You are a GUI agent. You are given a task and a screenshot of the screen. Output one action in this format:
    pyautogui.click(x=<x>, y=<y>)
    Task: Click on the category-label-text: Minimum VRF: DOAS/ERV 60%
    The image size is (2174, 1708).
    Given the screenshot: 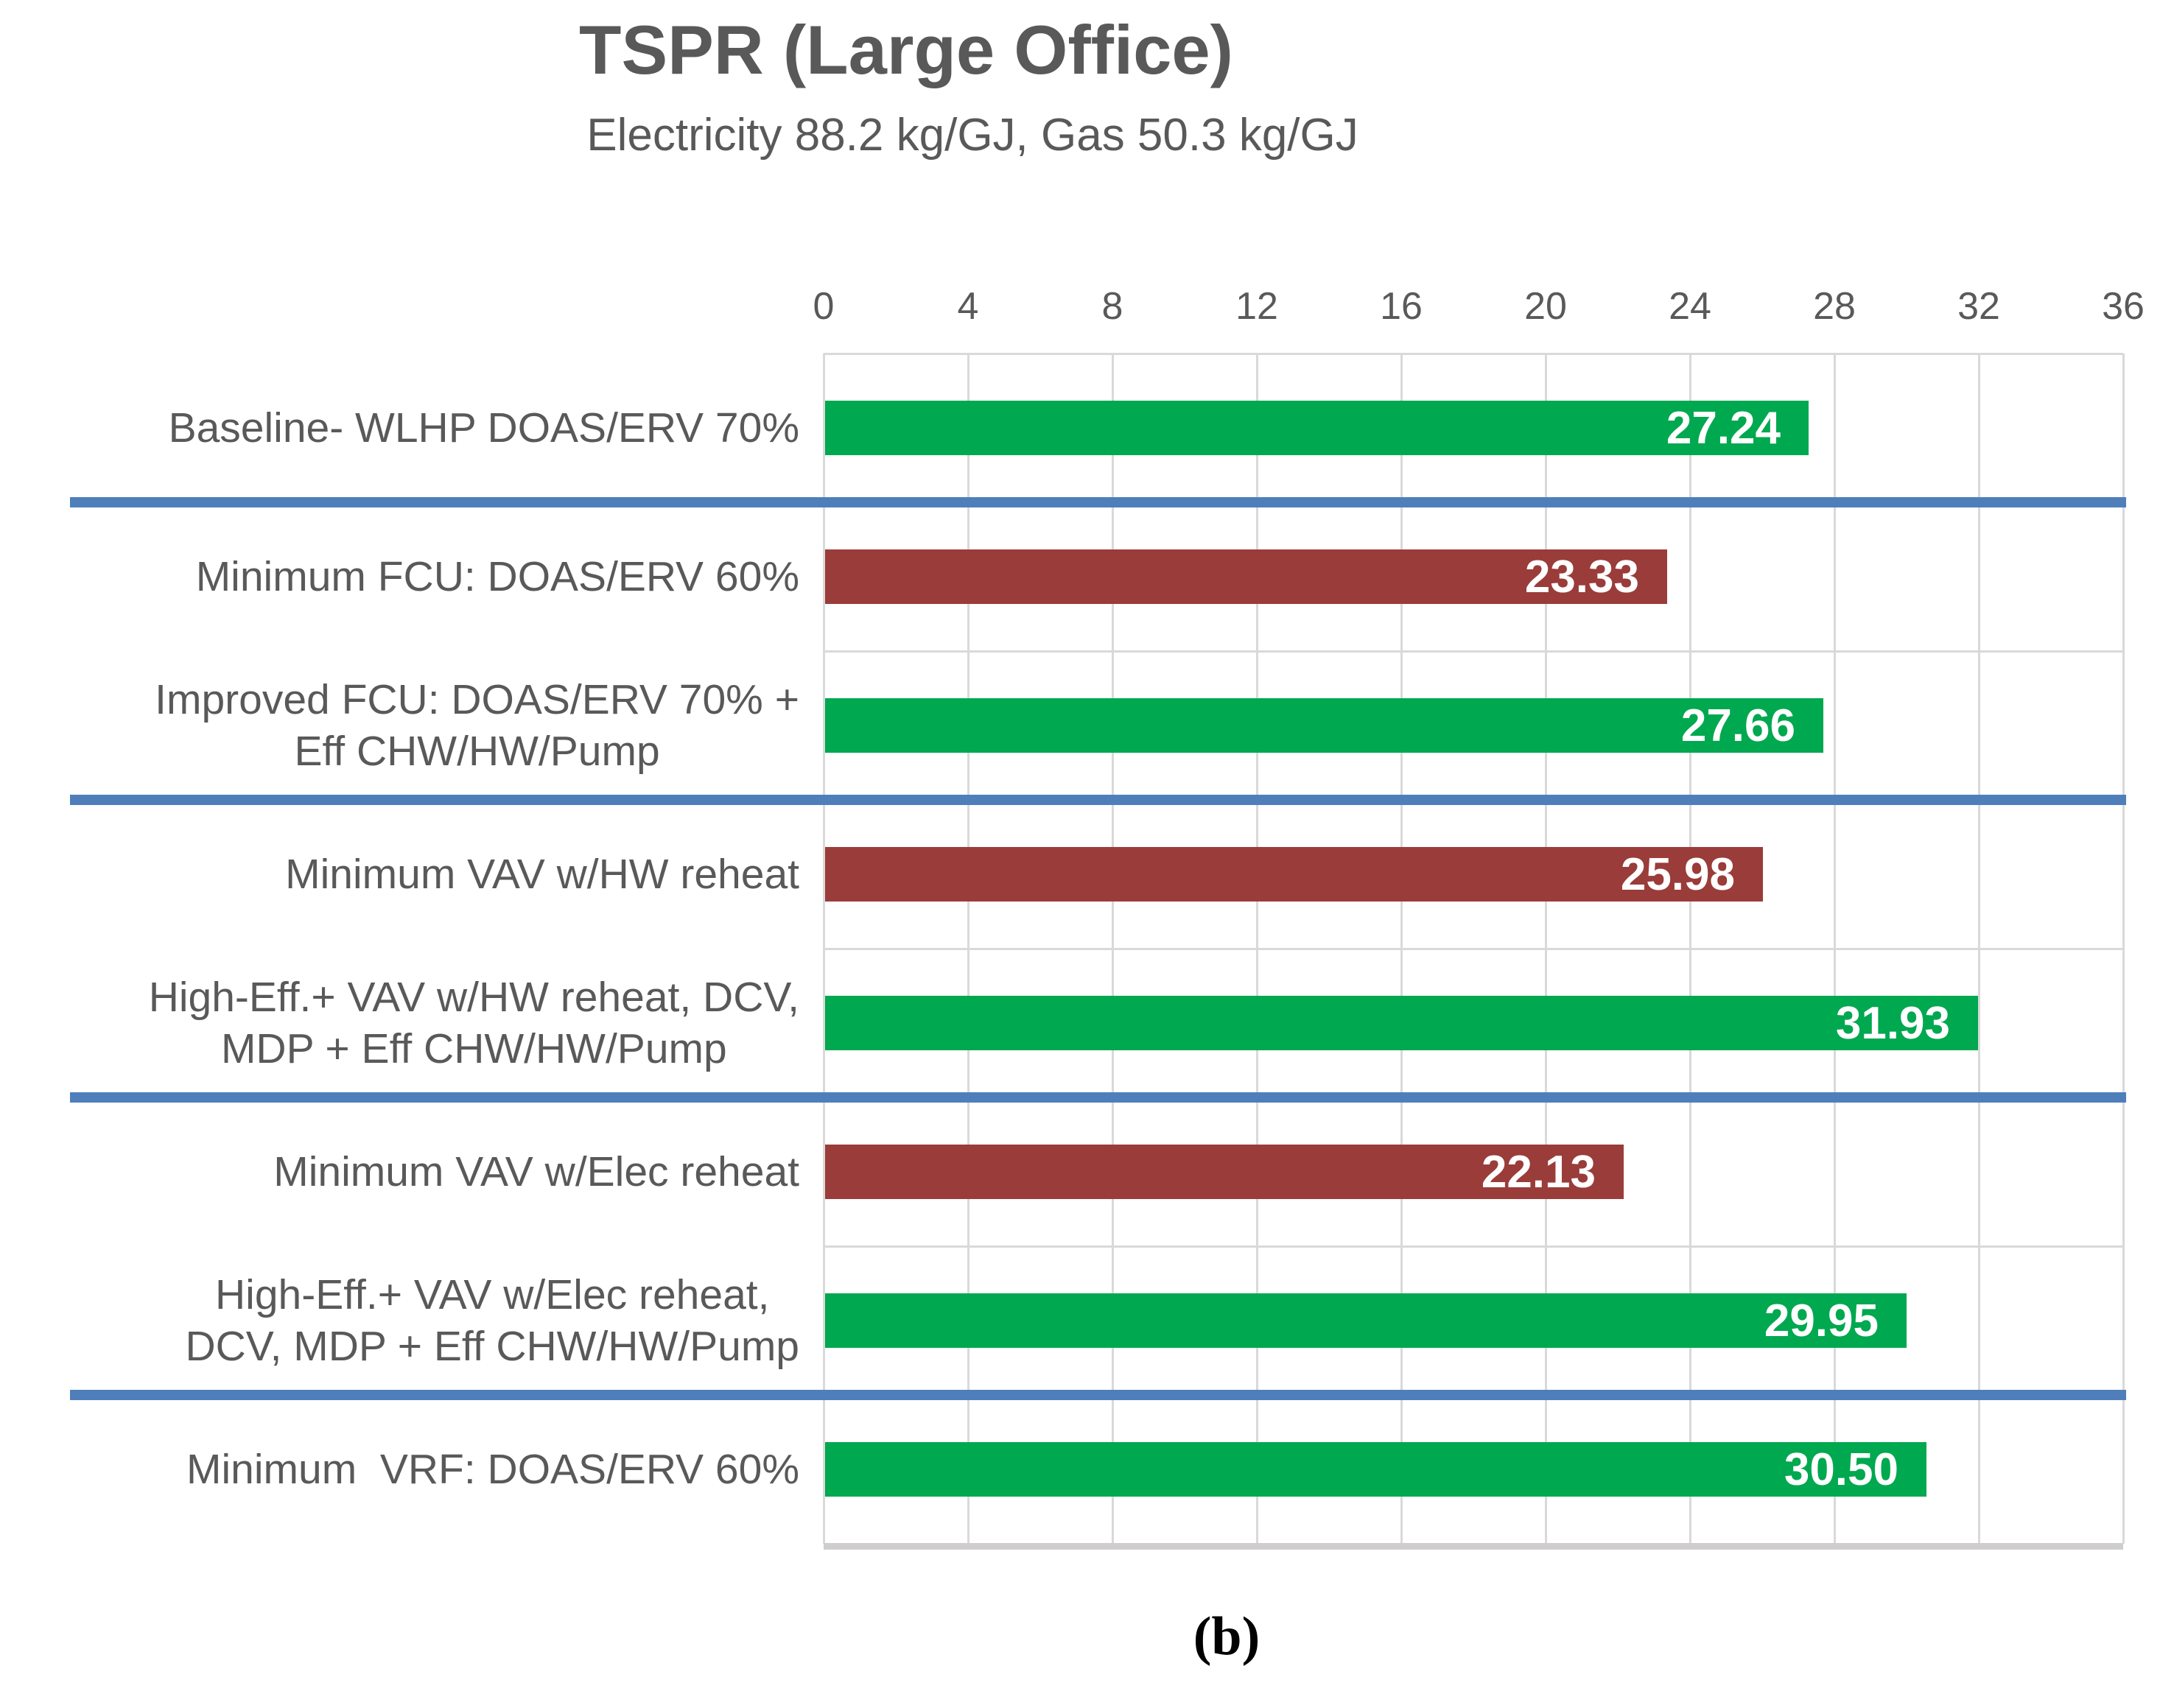 What is the action you would take?
    pyautogui.click(x=492, y=1469)
    